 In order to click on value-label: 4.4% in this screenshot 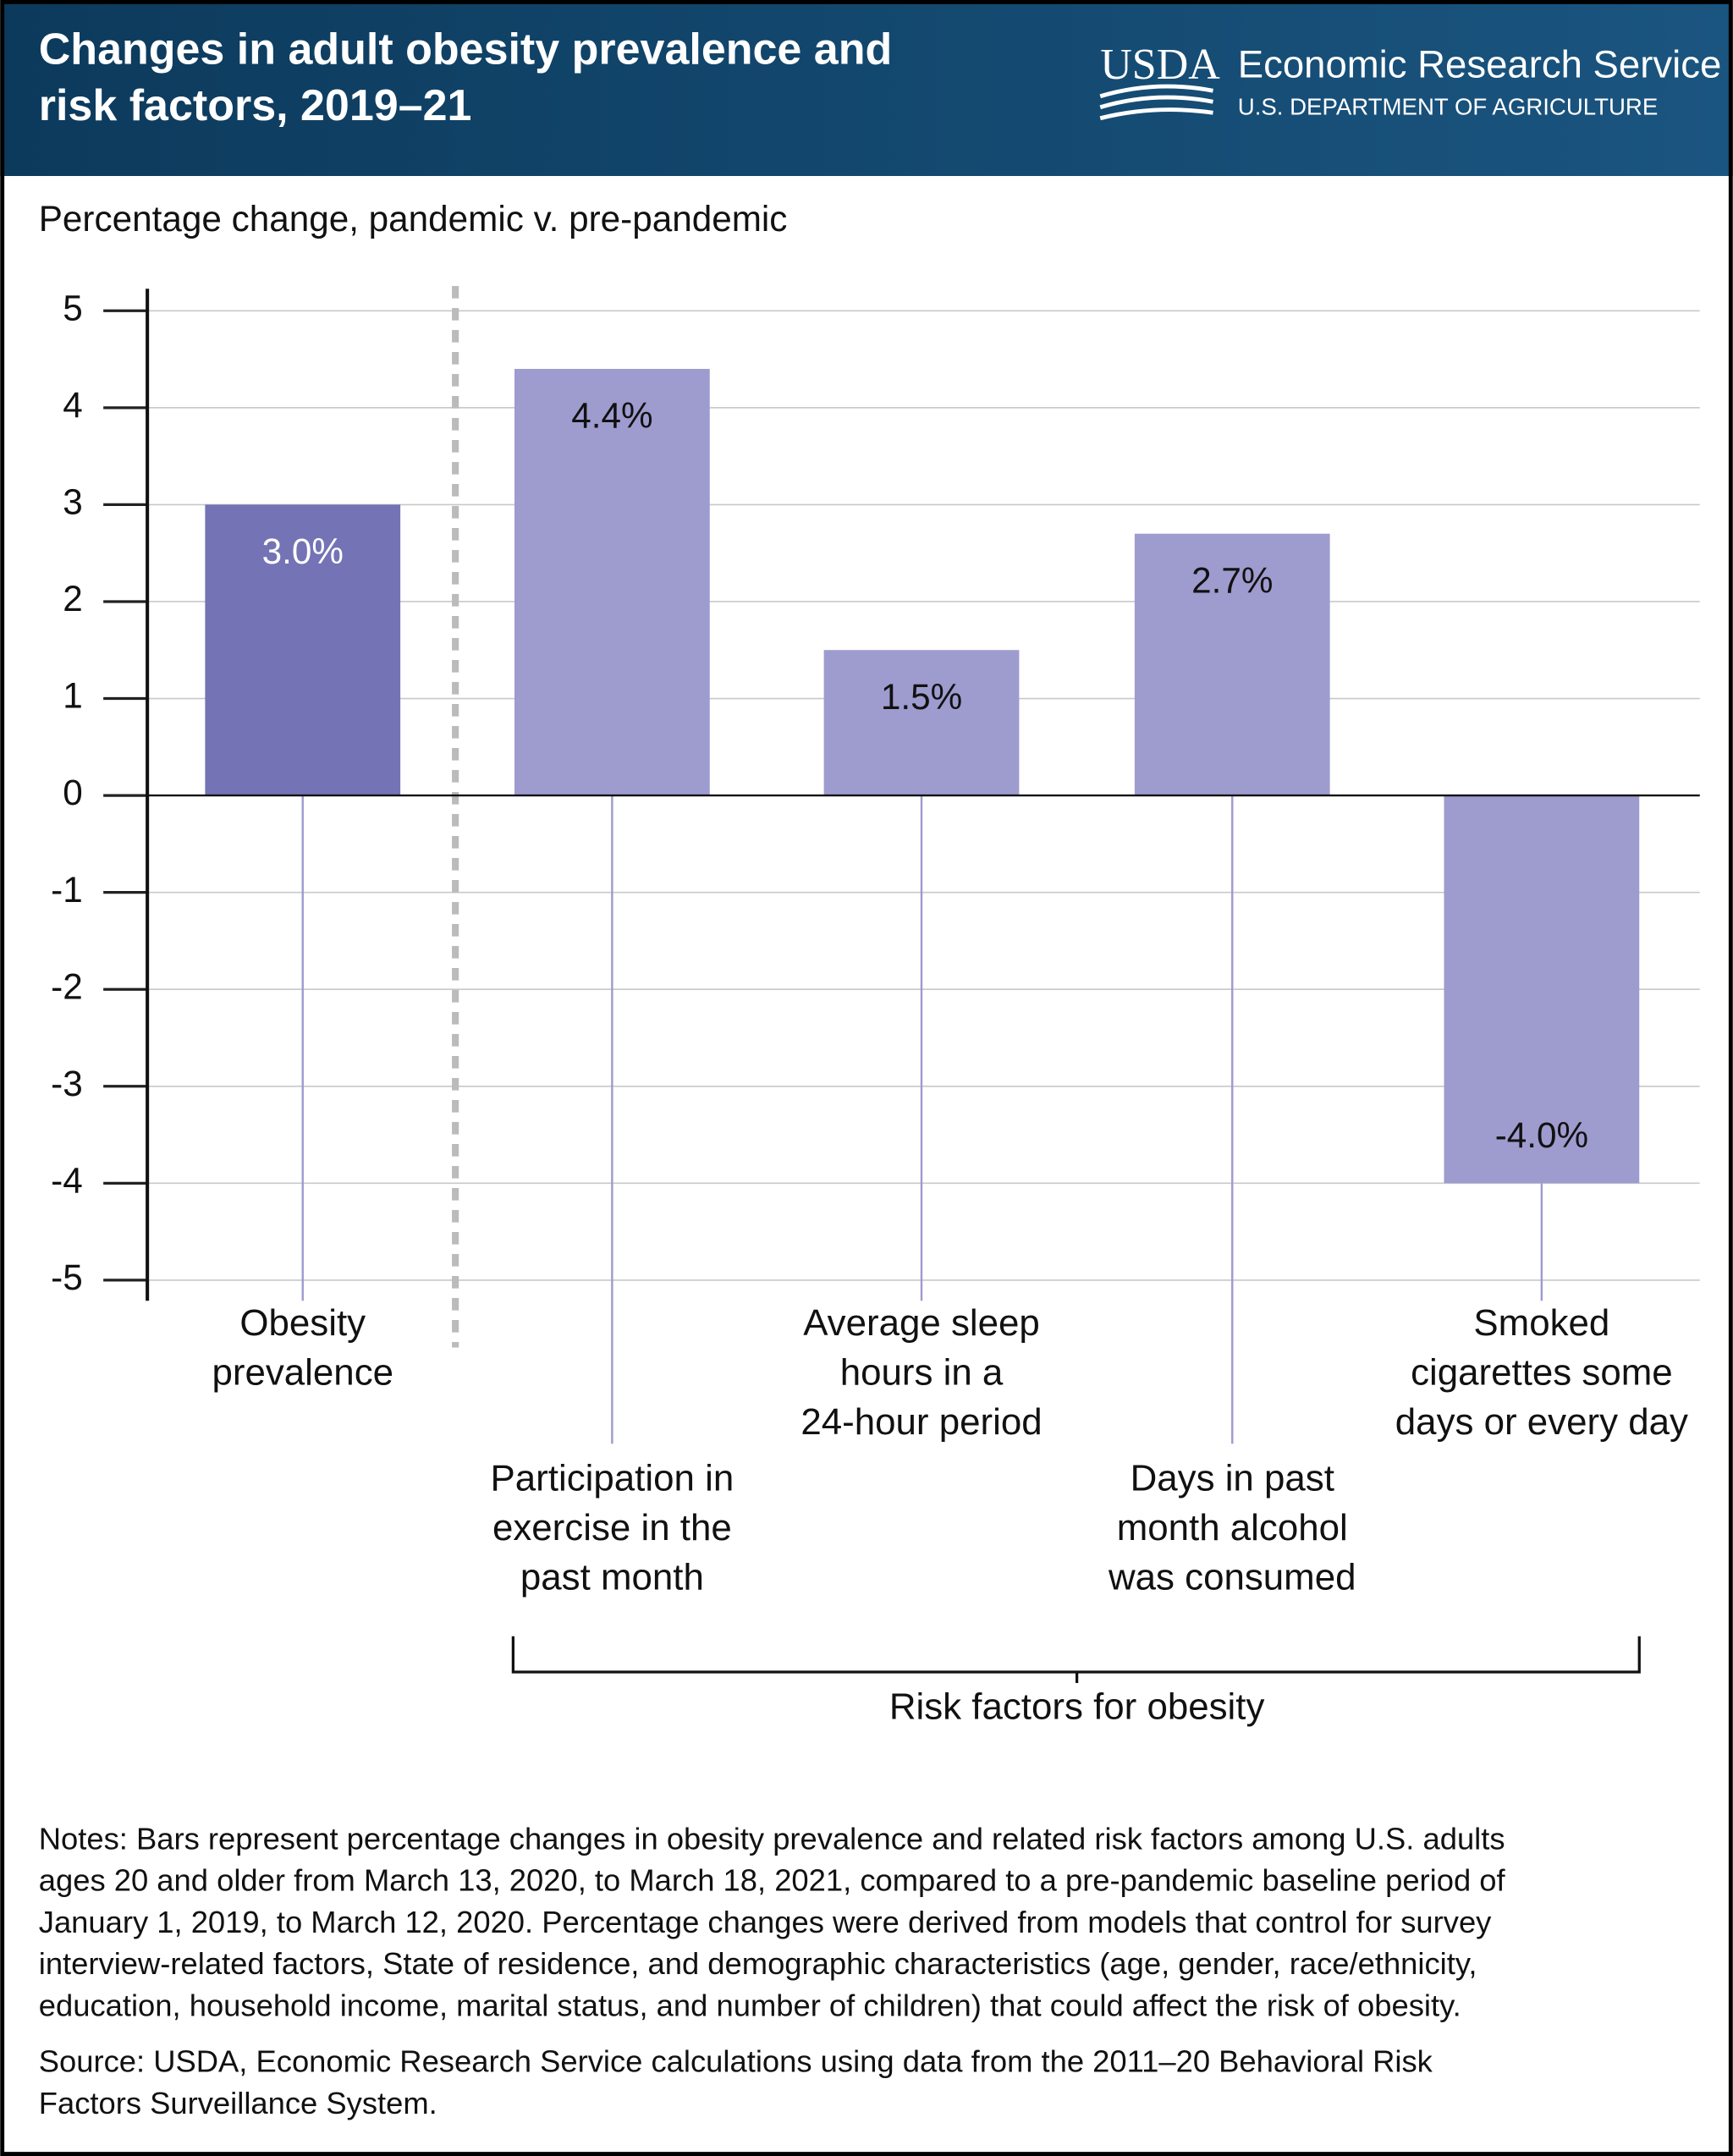, I will do `click(611, 416)`.